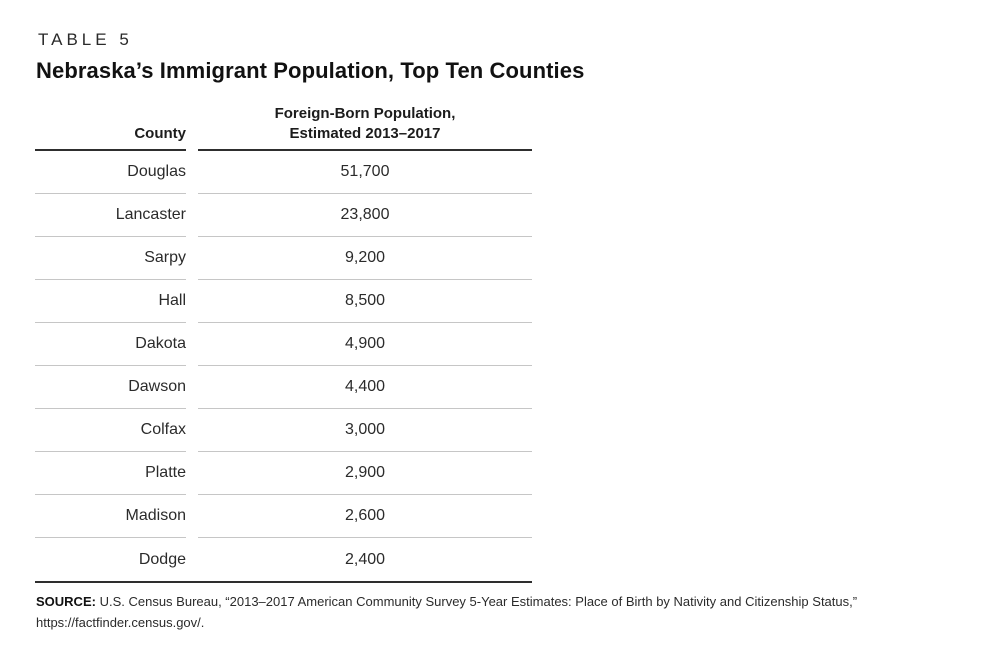 This screenshot has height=657, width=1000. What do you see at coordinates (365, 473) in the screenshot?
I see `population-cell: 2,900` at bounding box center [365, 473].